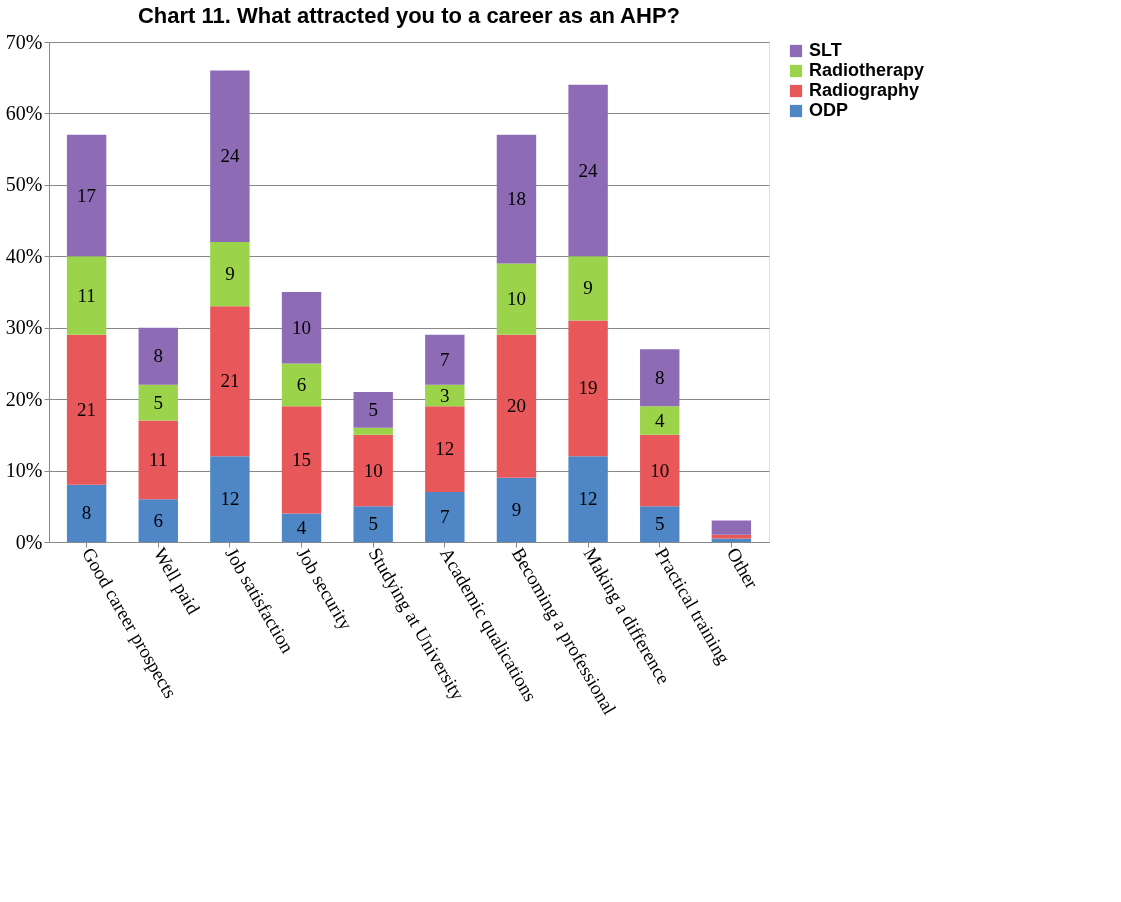 The image size is (1121, 902). Describe the element at coordinates (409, 15) in the screenshot. I see `chart-title: Chart 11. What attracted you to a career as an AHP?` at that location.